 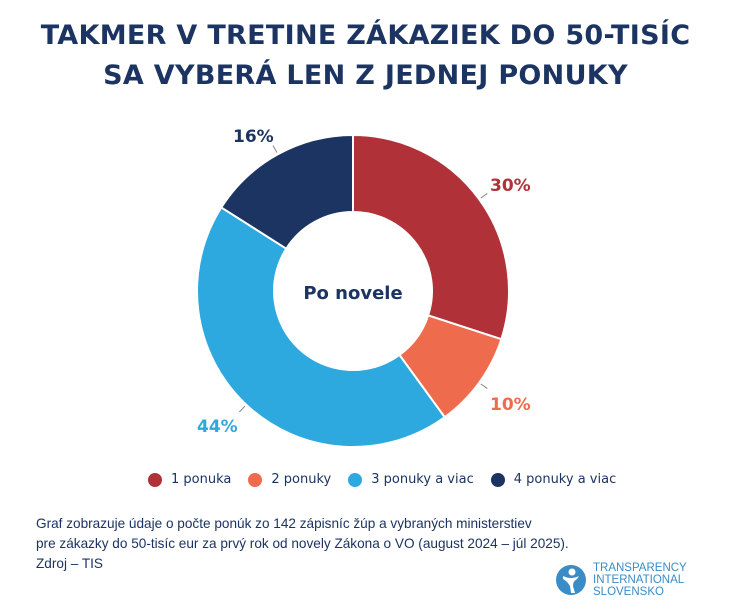 I want to click on center-label: Po novele, so click(x=352, y=293).